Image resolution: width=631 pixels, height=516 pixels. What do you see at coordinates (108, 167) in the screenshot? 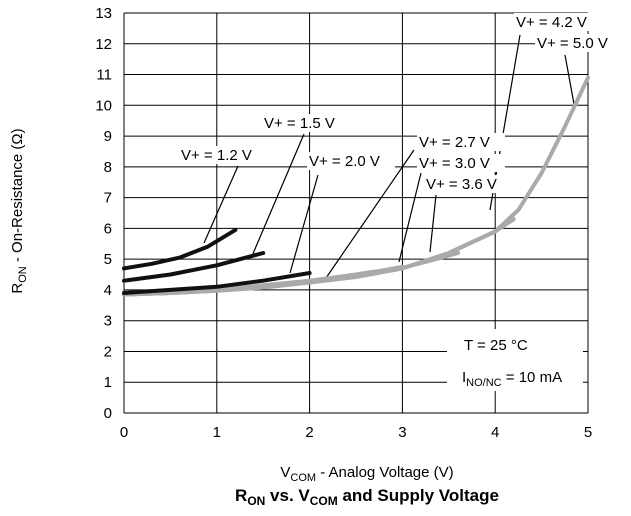
I see `y-tick-label: 8` at bounding box center [108, 167].